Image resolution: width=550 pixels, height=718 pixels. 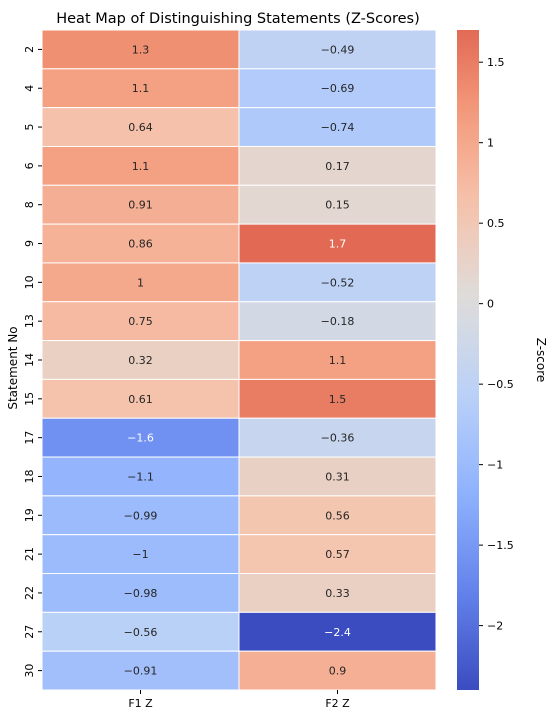 What do you see at coordinates (29, 515) in the screenshot?
I see `y-tick-label: 19` at bounding box center [29, 515].